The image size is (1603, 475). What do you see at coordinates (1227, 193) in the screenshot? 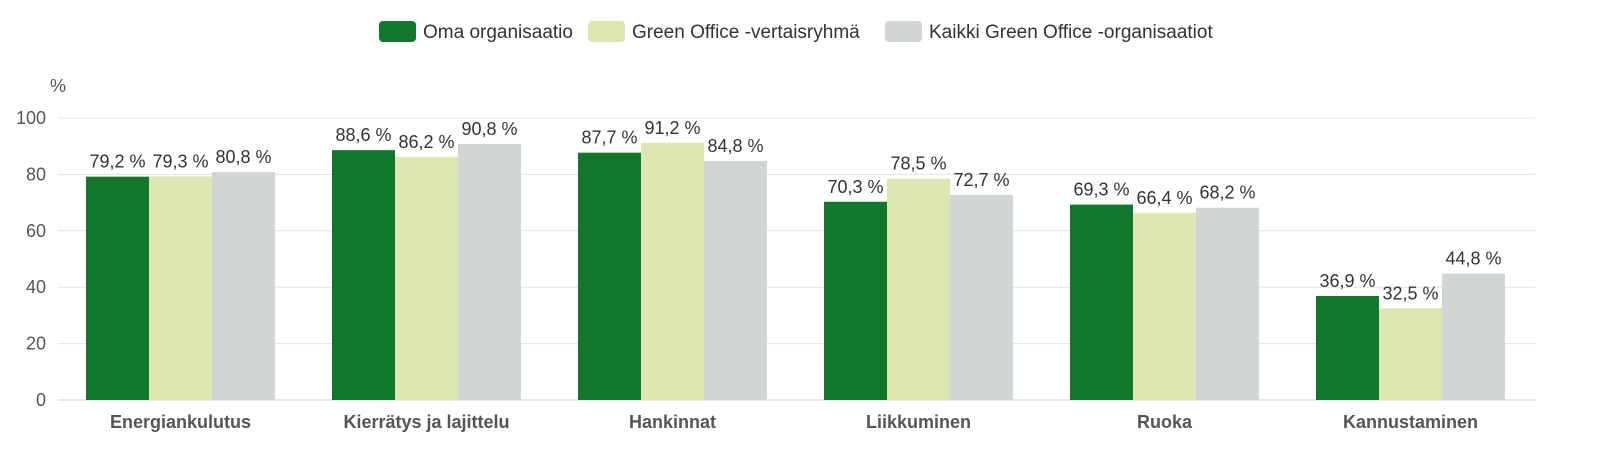
I see `value-label-5-3: 68,2 %` at bounding box center [1227, 193].